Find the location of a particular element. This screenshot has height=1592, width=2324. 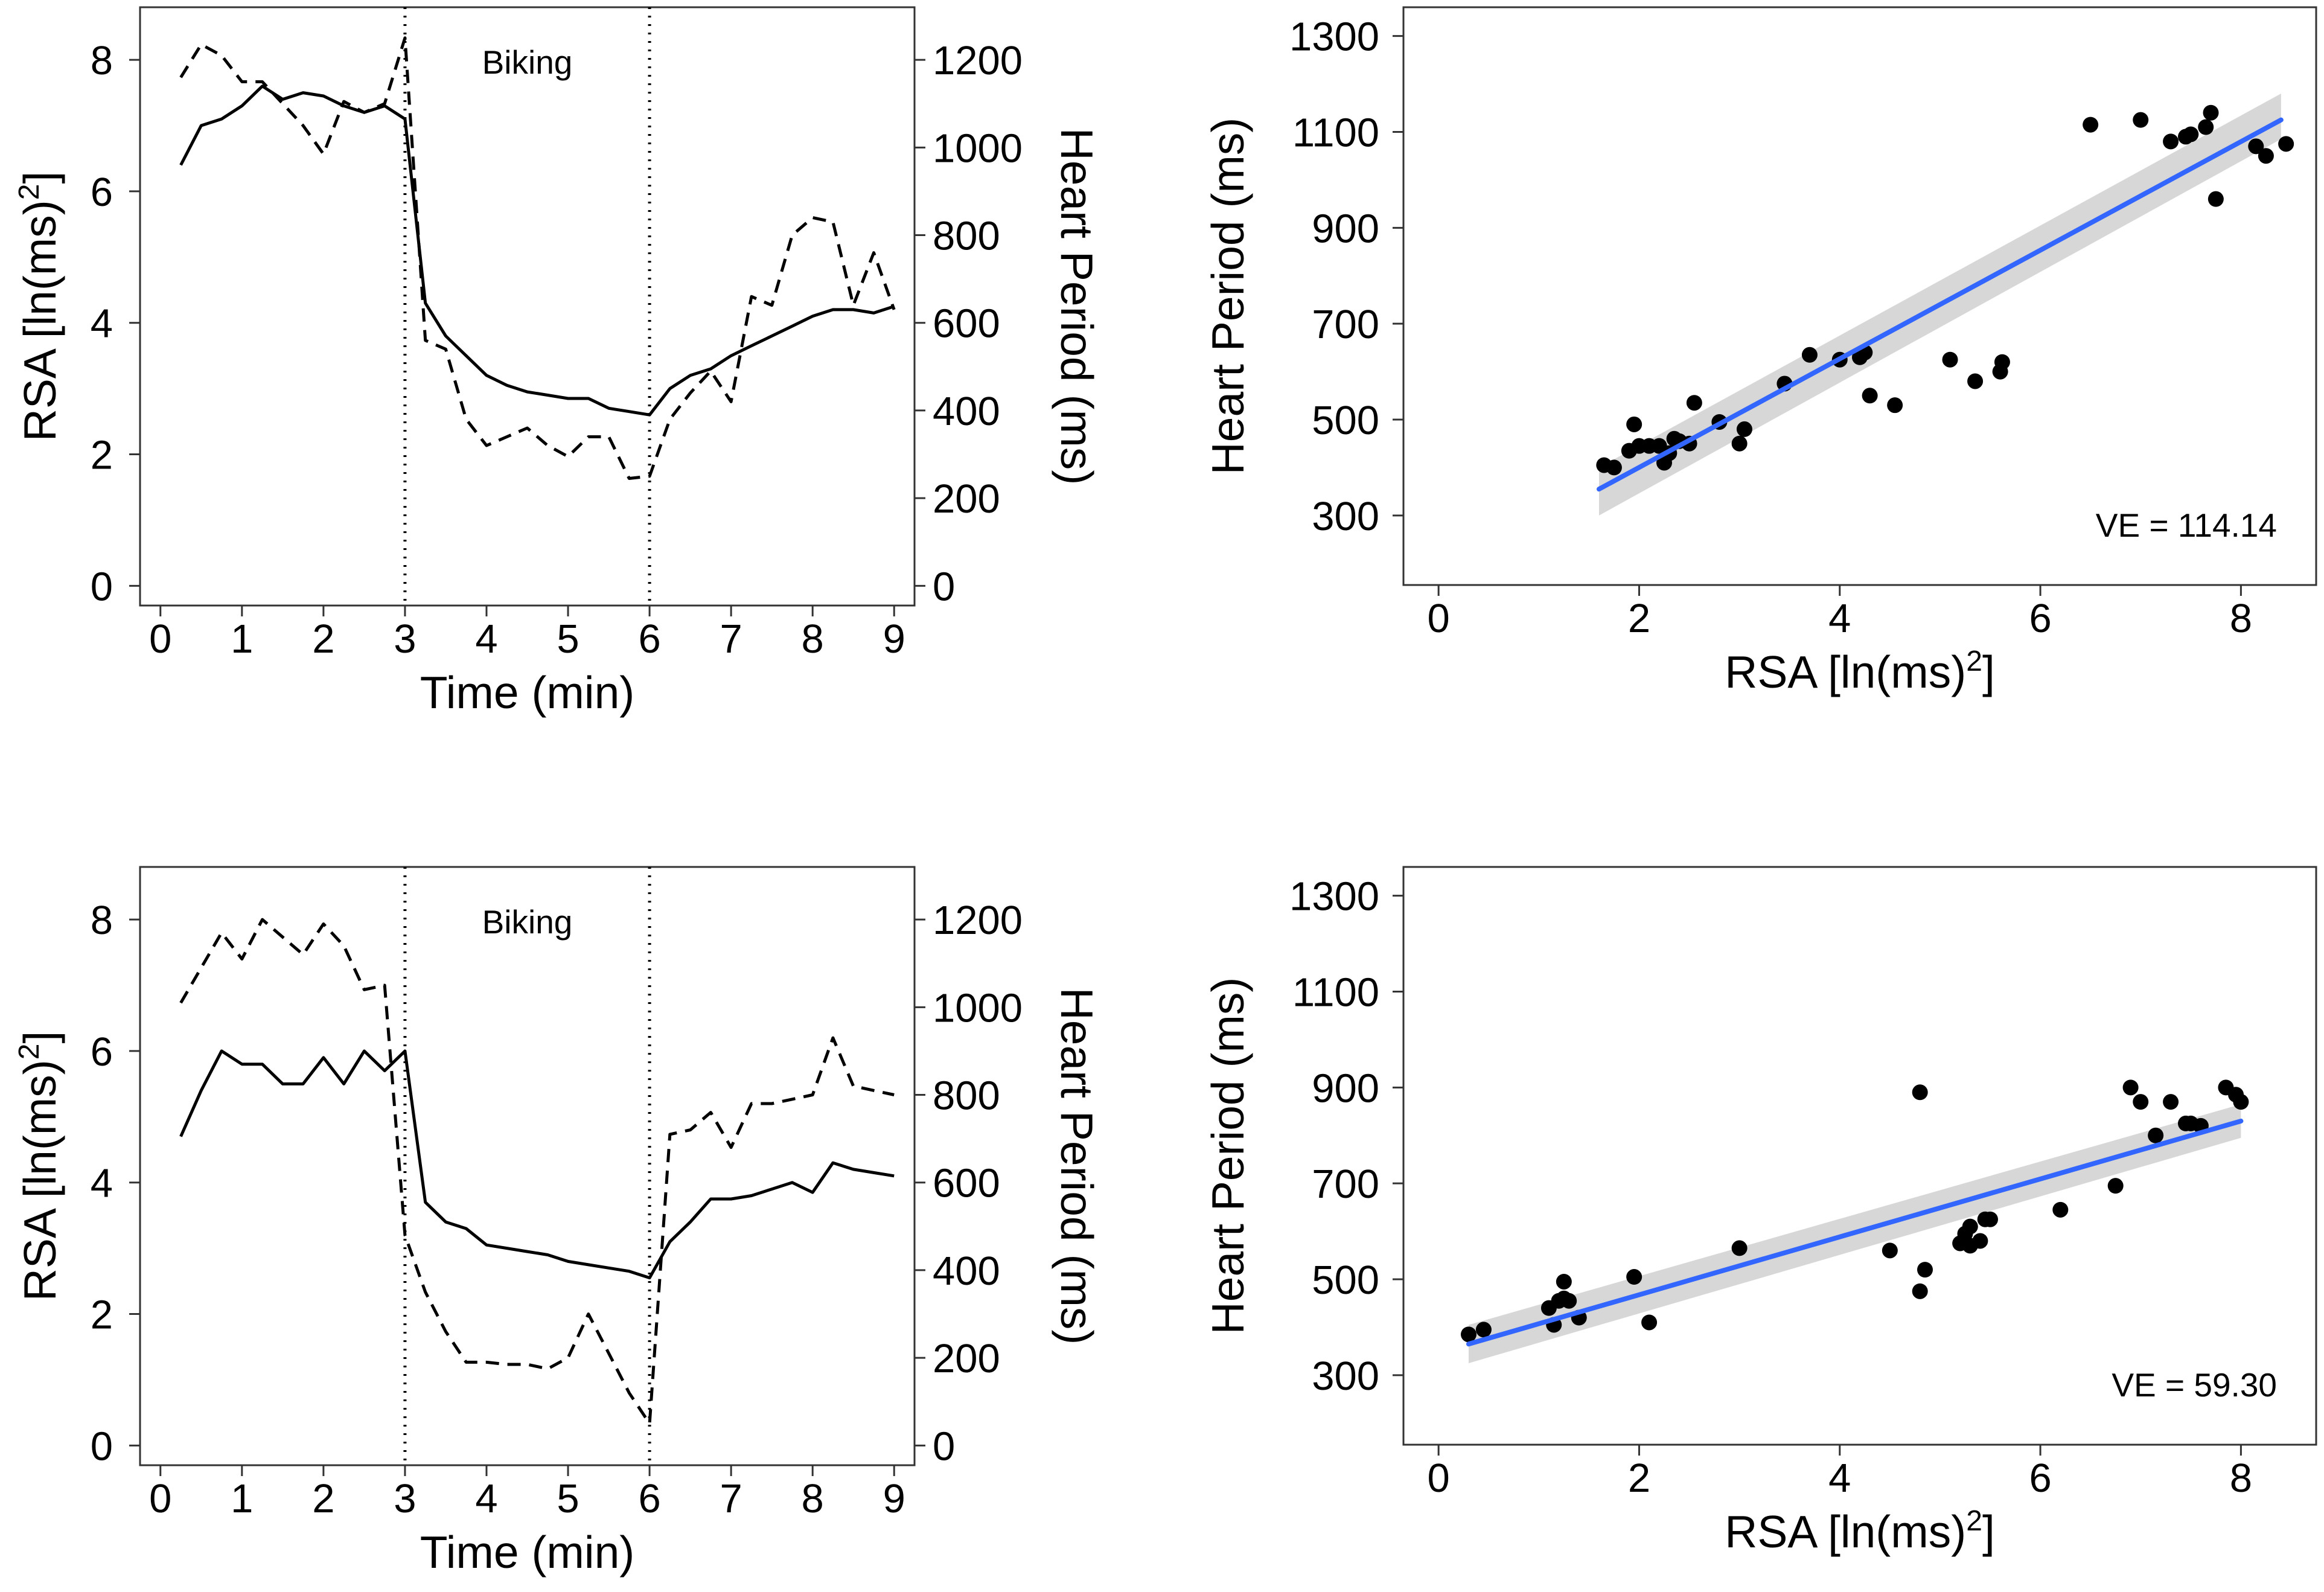

y-tick-label: 1300 is located at coordinates (1334, 37).